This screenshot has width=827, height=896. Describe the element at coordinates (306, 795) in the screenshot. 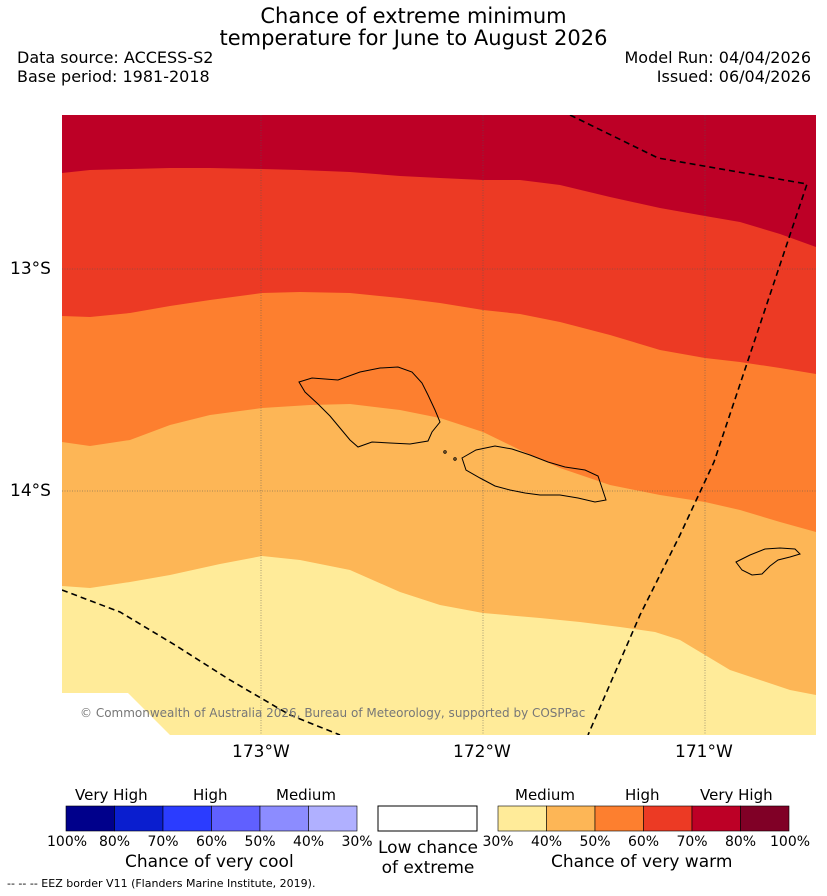

I see `cool-category-medium: Medium` at that location.